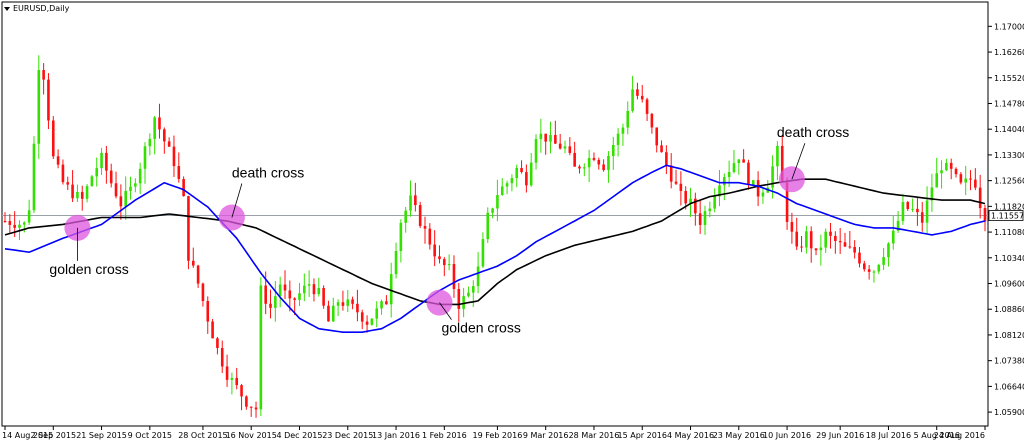  Describe the element at coordinates (1009, 155) in the screenshot. I see `y-tick-label: 1.13300` at that location.